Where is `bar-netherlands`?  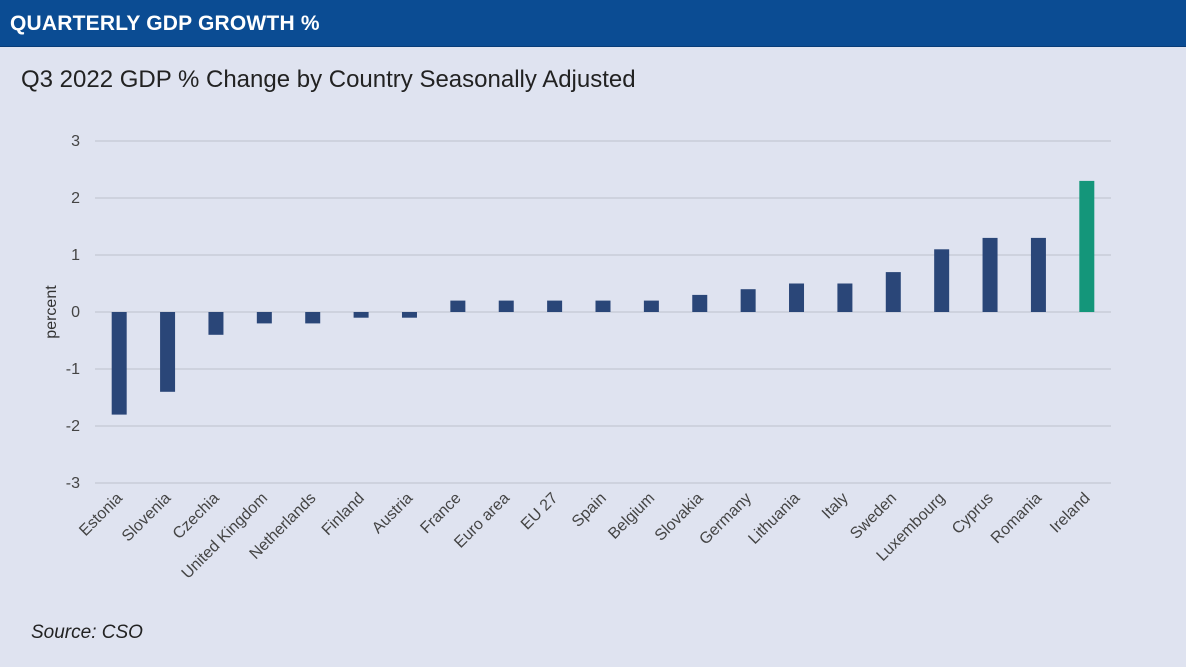
bar-netherlands is located at coordinates (313, 318).